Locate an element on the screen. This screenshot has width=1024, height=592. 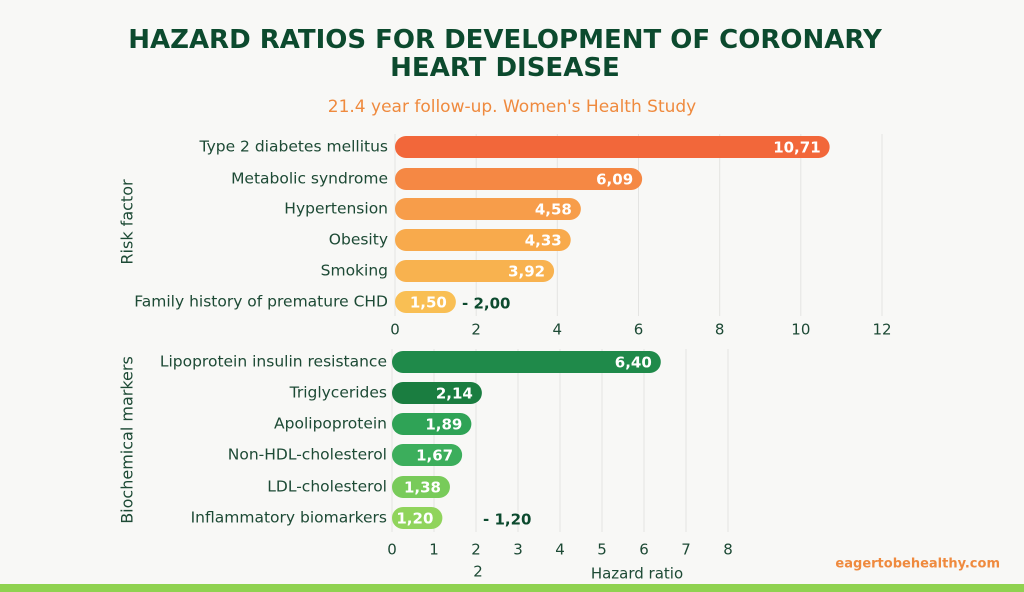
category-label: Type 2 diabetes mellitus is located at coordinates (293, 147).